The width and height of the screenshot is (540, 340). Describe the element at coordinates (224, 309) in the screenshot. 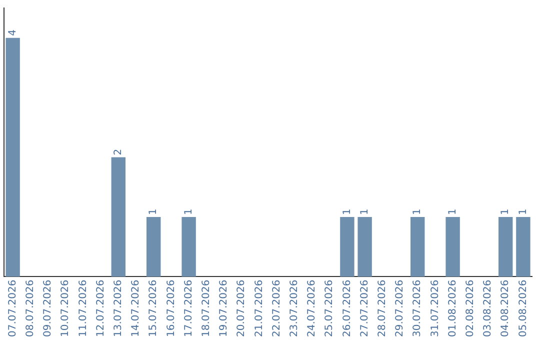

I see `x-tick-label: 19.07.2026` at that location.